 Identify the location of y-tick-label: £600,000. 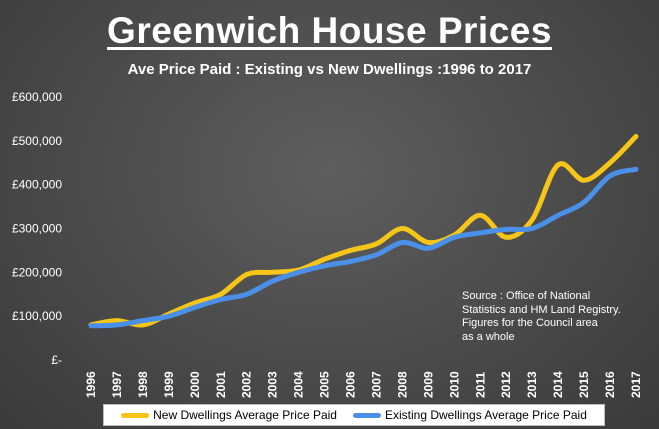
(37, 97).